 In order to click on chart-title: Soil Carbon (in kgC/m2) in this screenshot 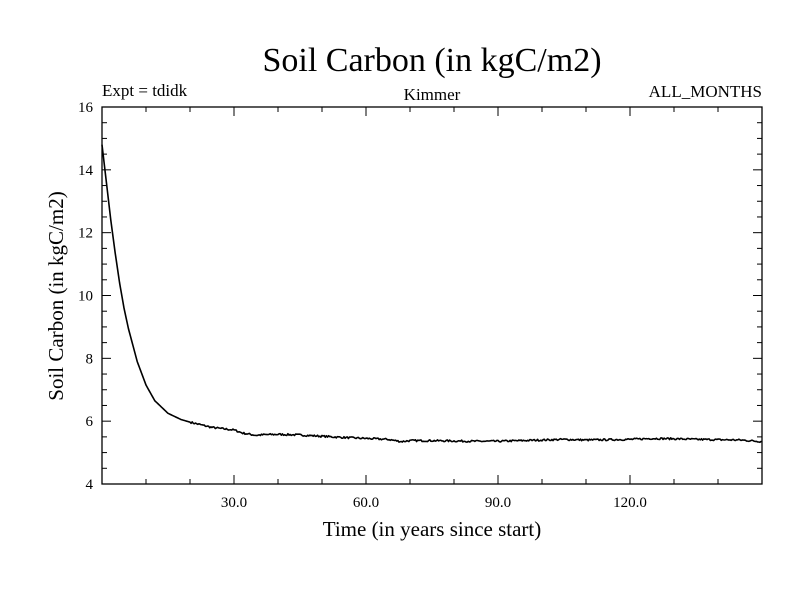, I will do `click(431, 60)`.